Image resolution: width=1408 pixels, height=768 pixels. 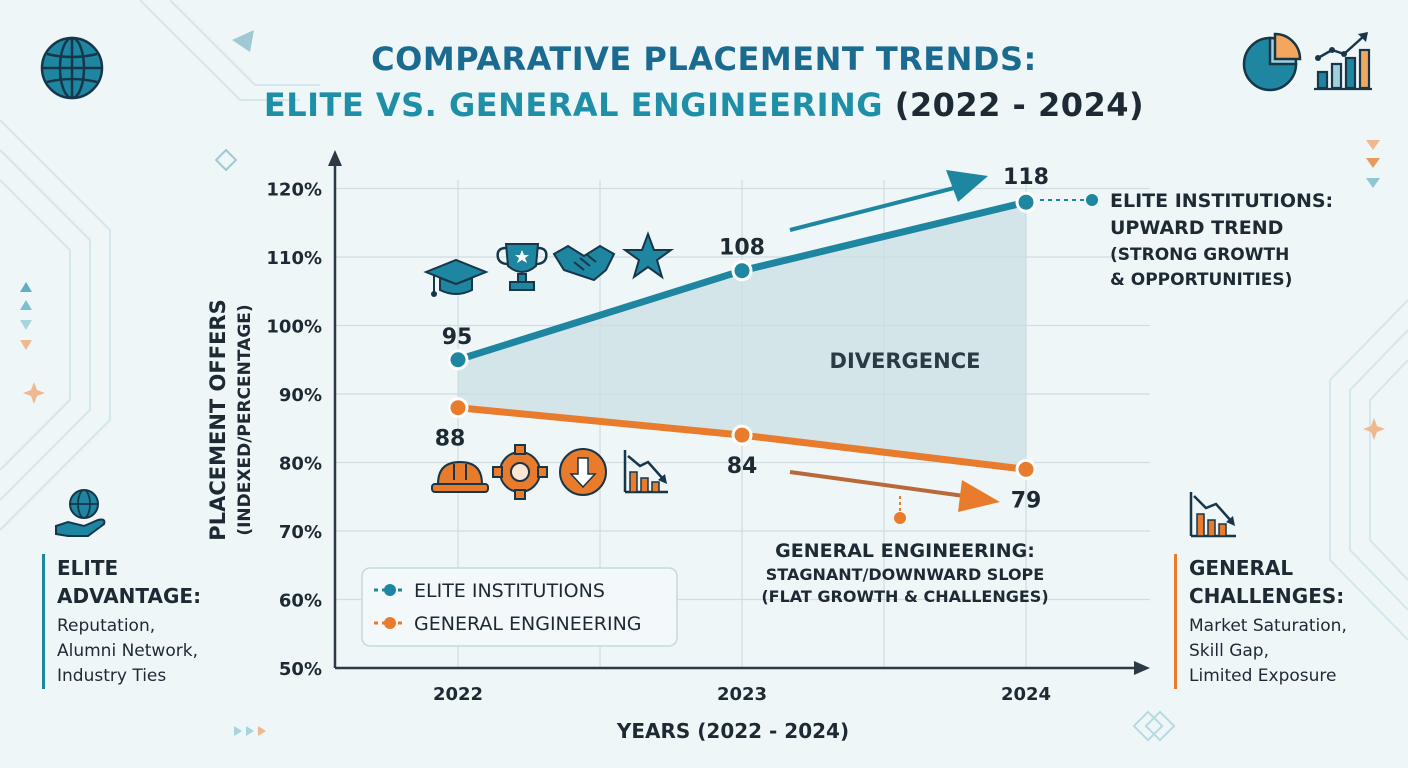 What do you see at coordinates (742, 248) in the screenshot?
I see `data-label-elite: 108` at bounding box center [742, 248].